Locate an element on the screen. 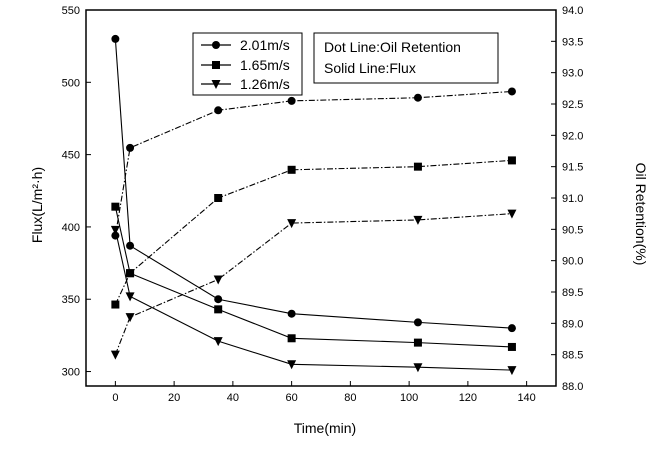 The height and width of the screenshot is (452, 650). legend-box is located at coordinates (247, 64).